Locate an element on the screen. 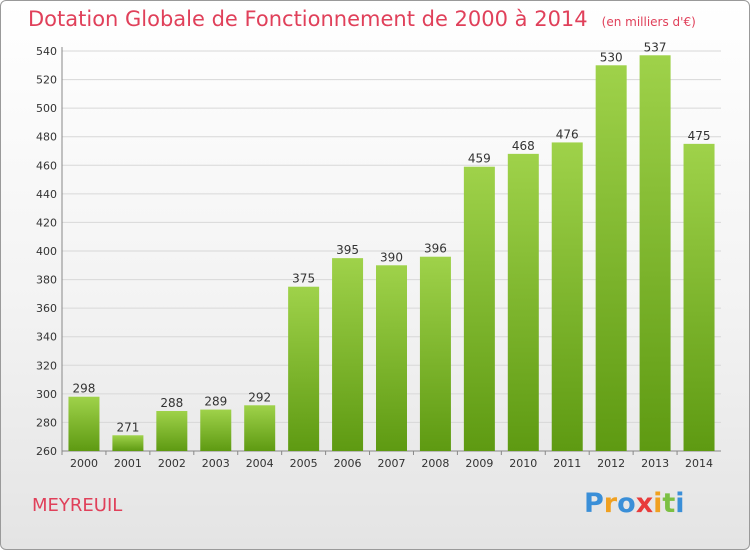 Image resolution: width=750 pixels, height=550 pixels. x-tick-label: 2001 is located at coordinates (128, 463).